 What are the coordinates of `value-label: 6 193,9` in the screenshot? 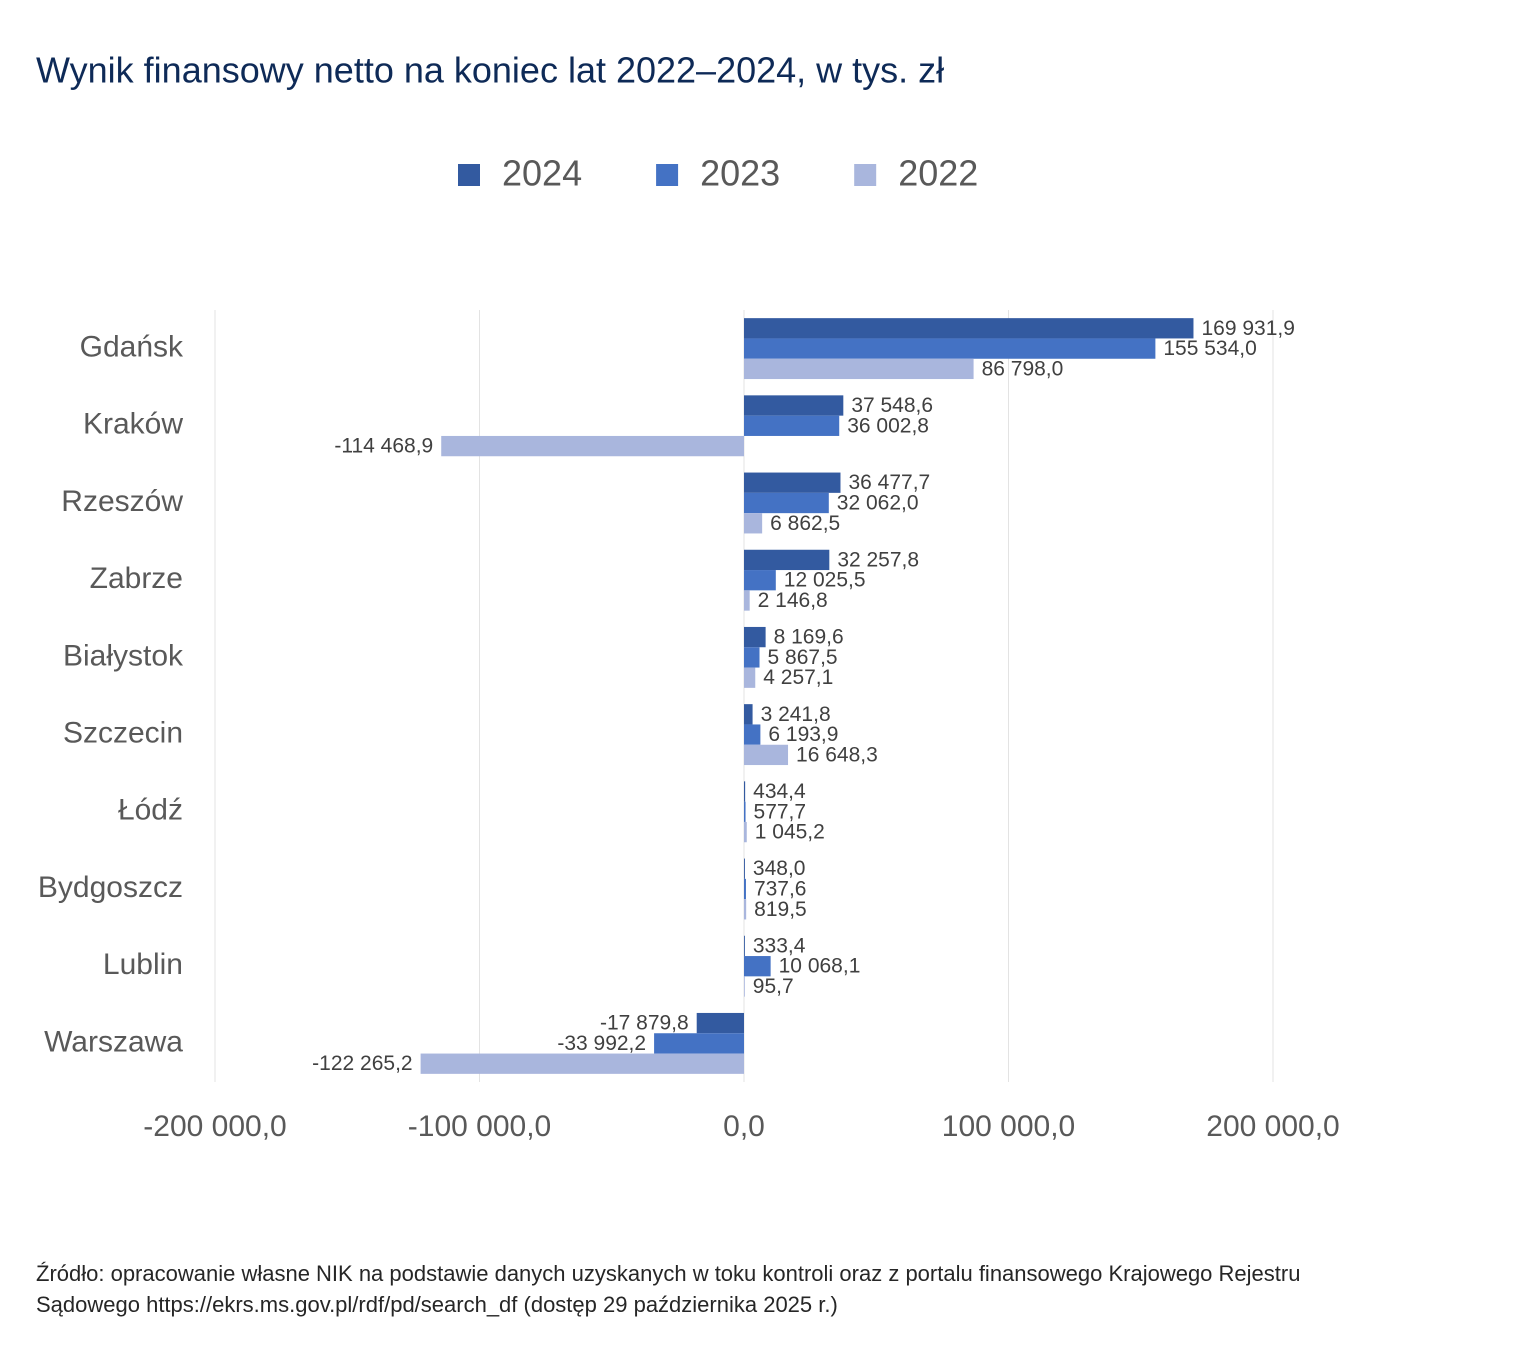 It's located at (803, 734).